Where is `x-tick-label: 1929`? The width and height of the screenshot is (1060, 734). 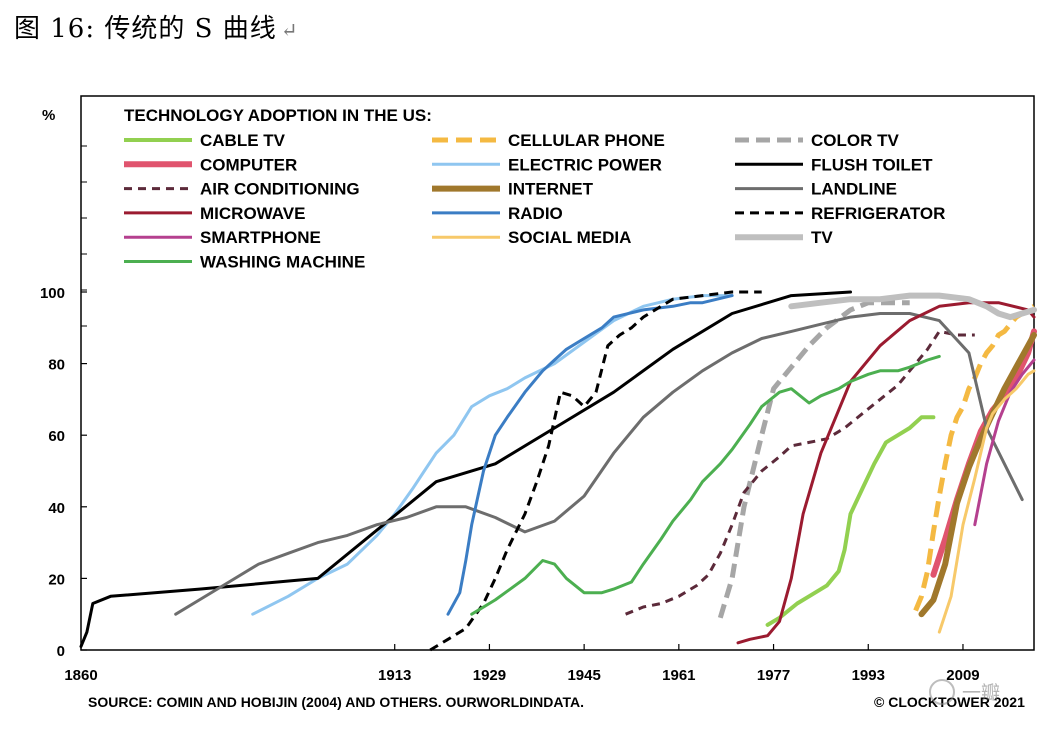 x-tick-label: 1929 is located at coordinates (489, 675).